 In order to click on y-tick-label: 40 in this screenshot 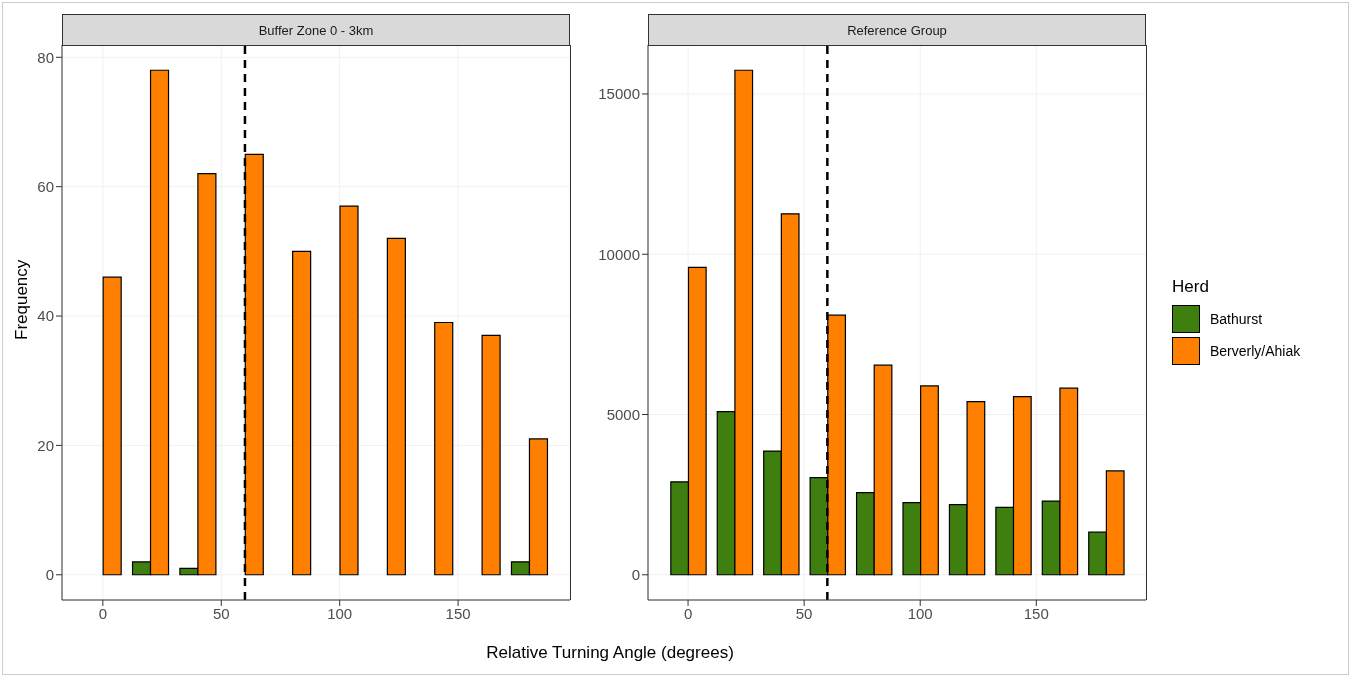, I will do `click(45, 316)`.